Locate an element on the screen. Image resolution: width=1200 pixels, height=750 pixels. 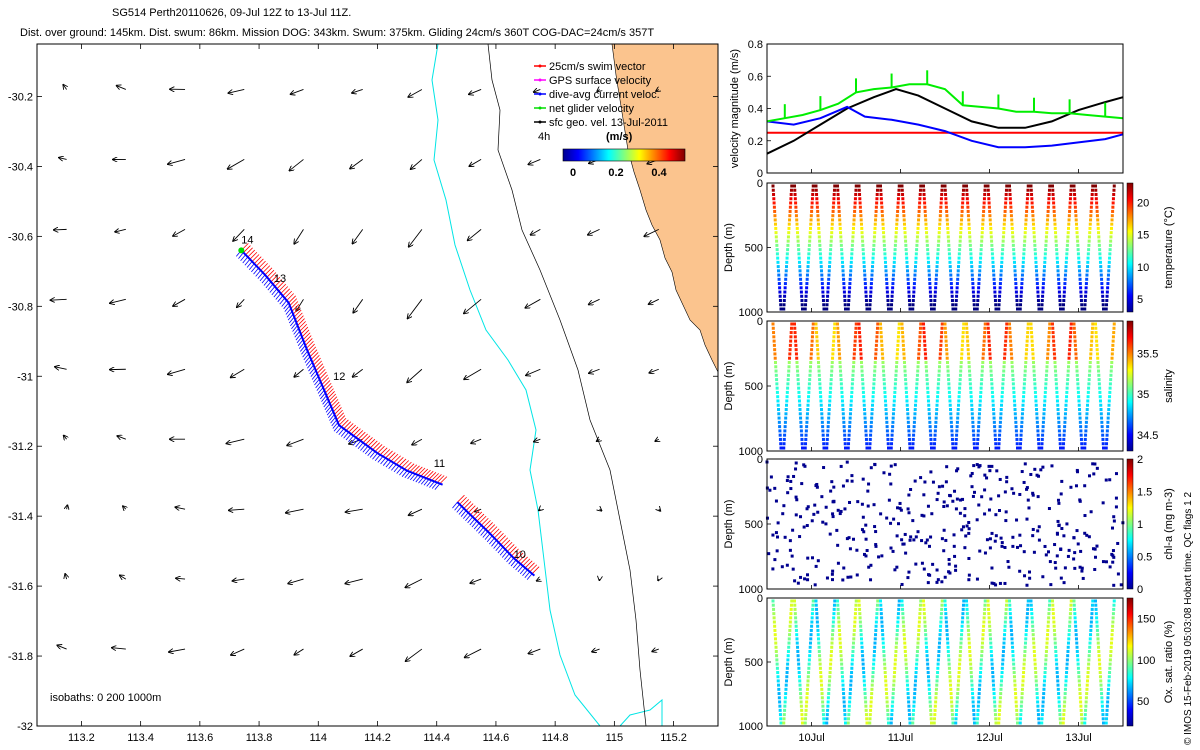
colorbar-title: (m/s) is located at coordinates (619, 137).